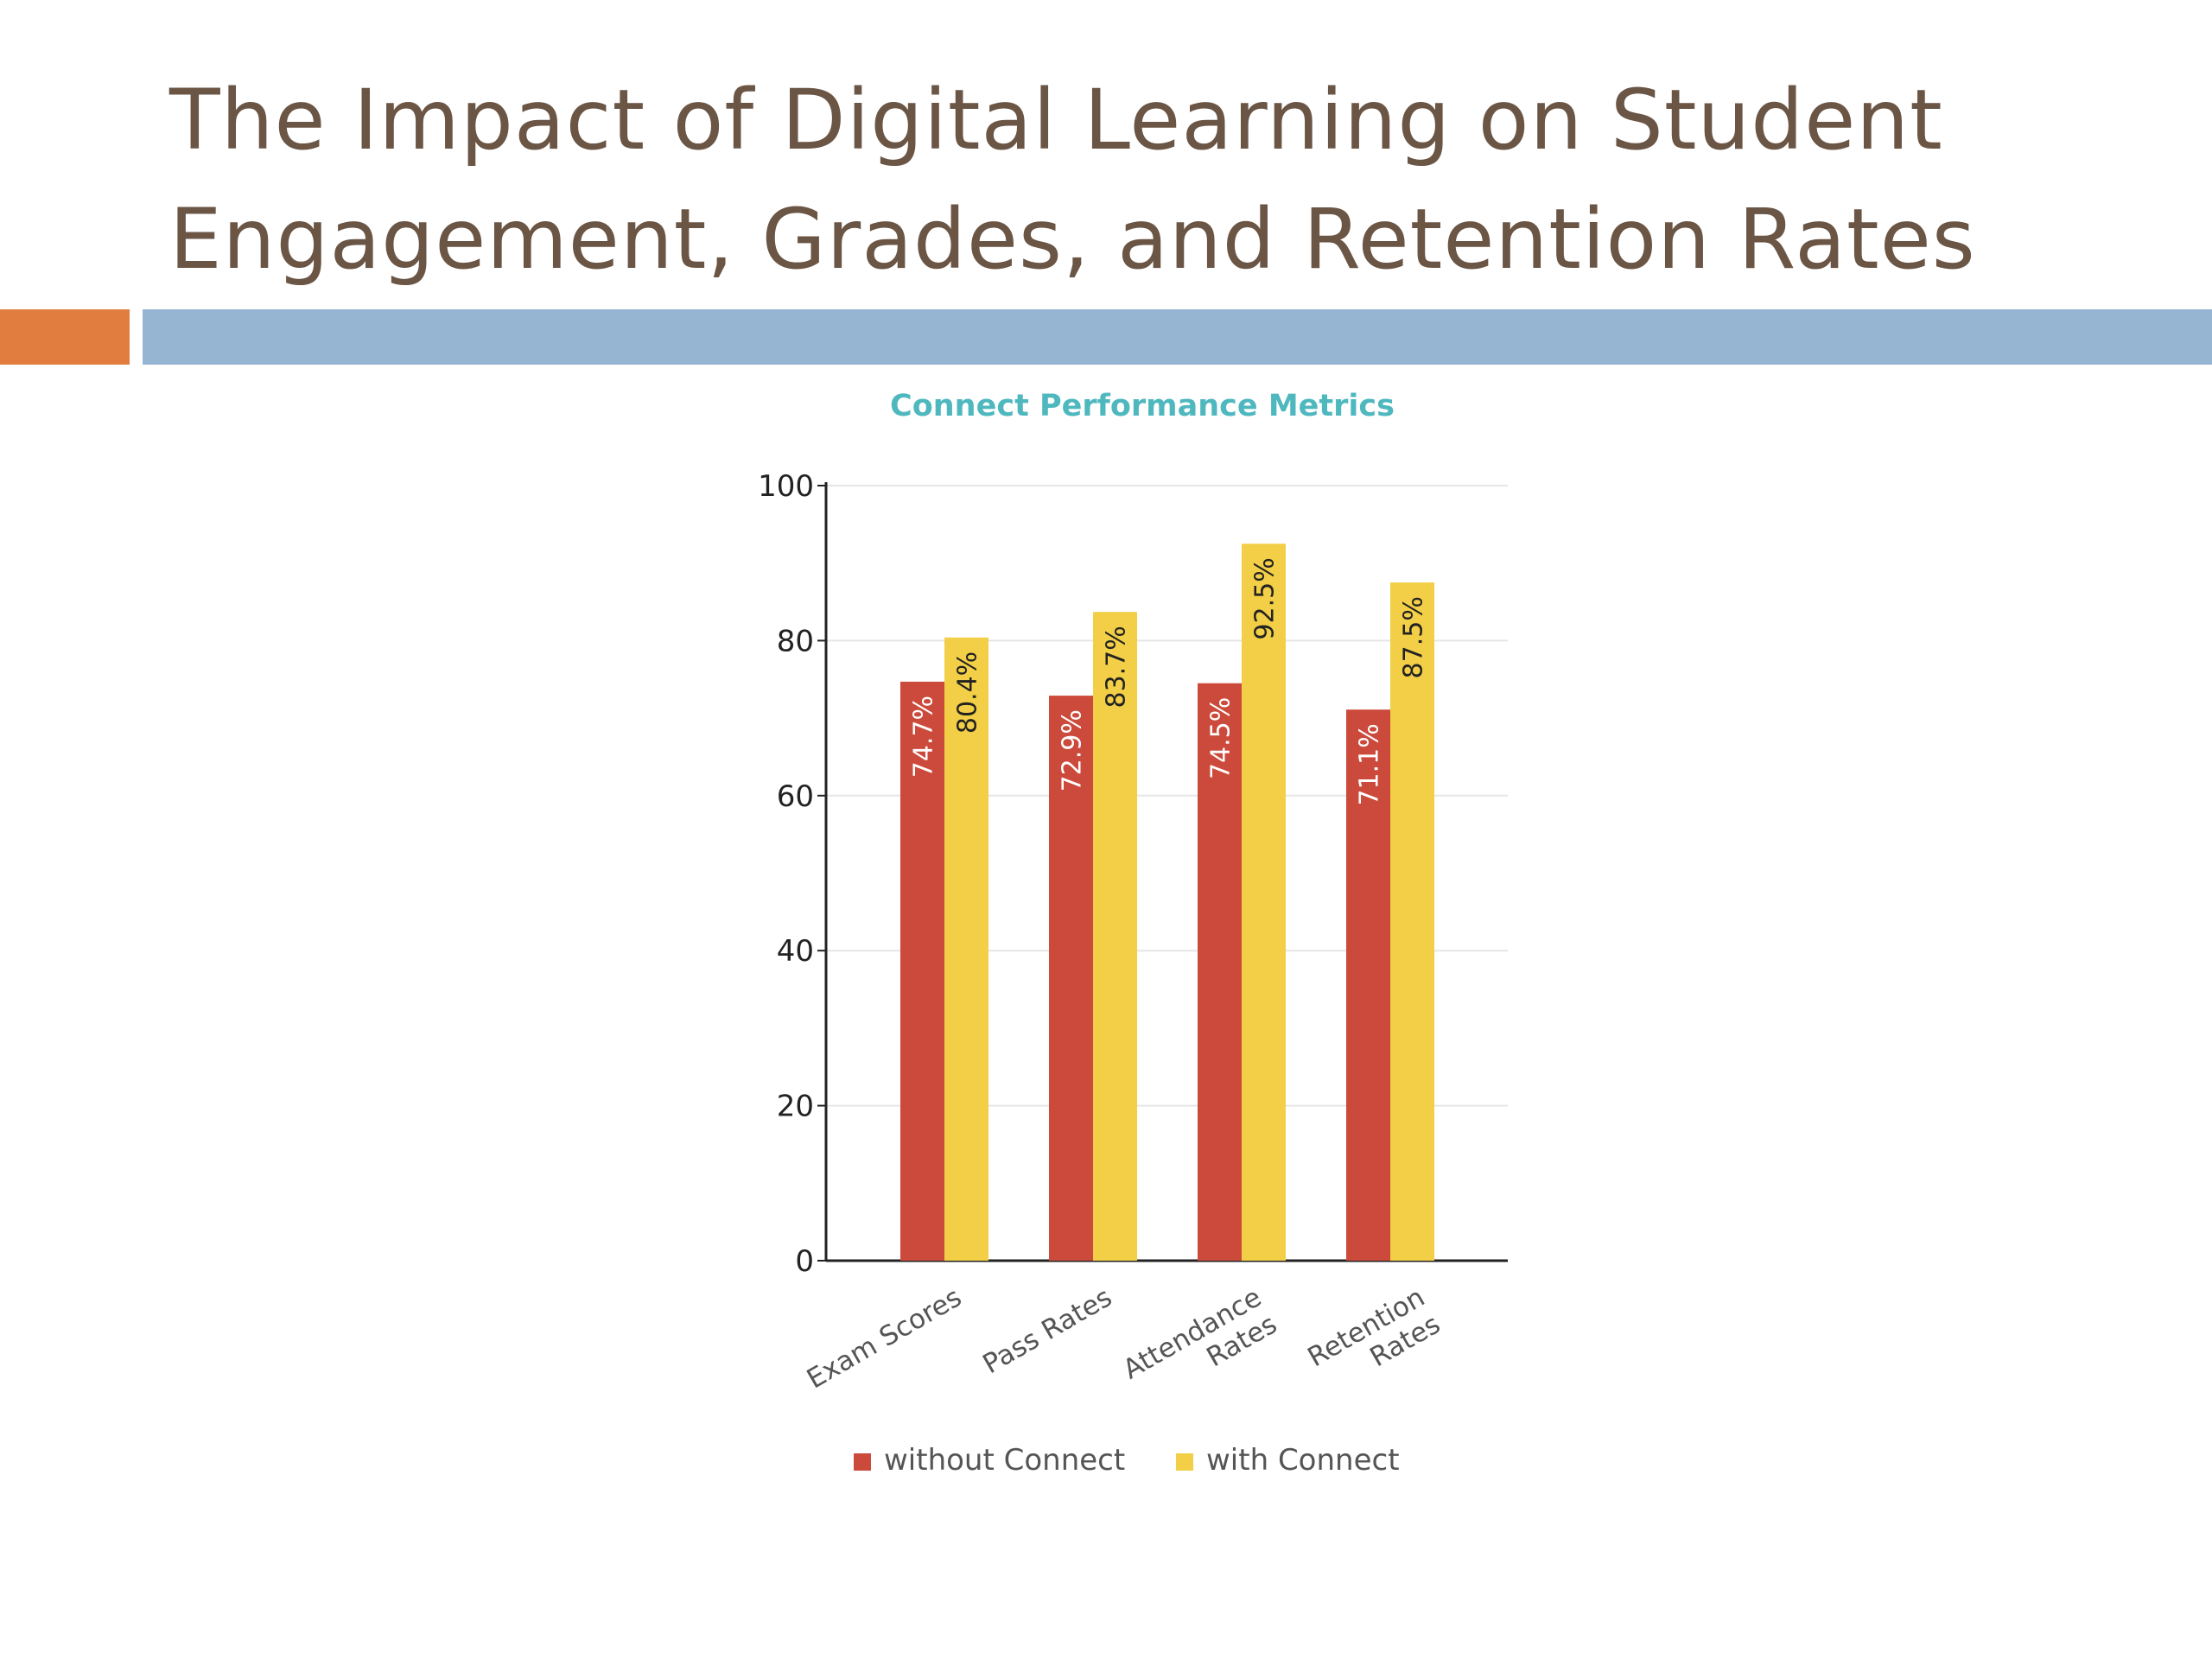 The width and height of the screenshot is (2212, 1659). I want to click on accent-bar, so click(65, 337).